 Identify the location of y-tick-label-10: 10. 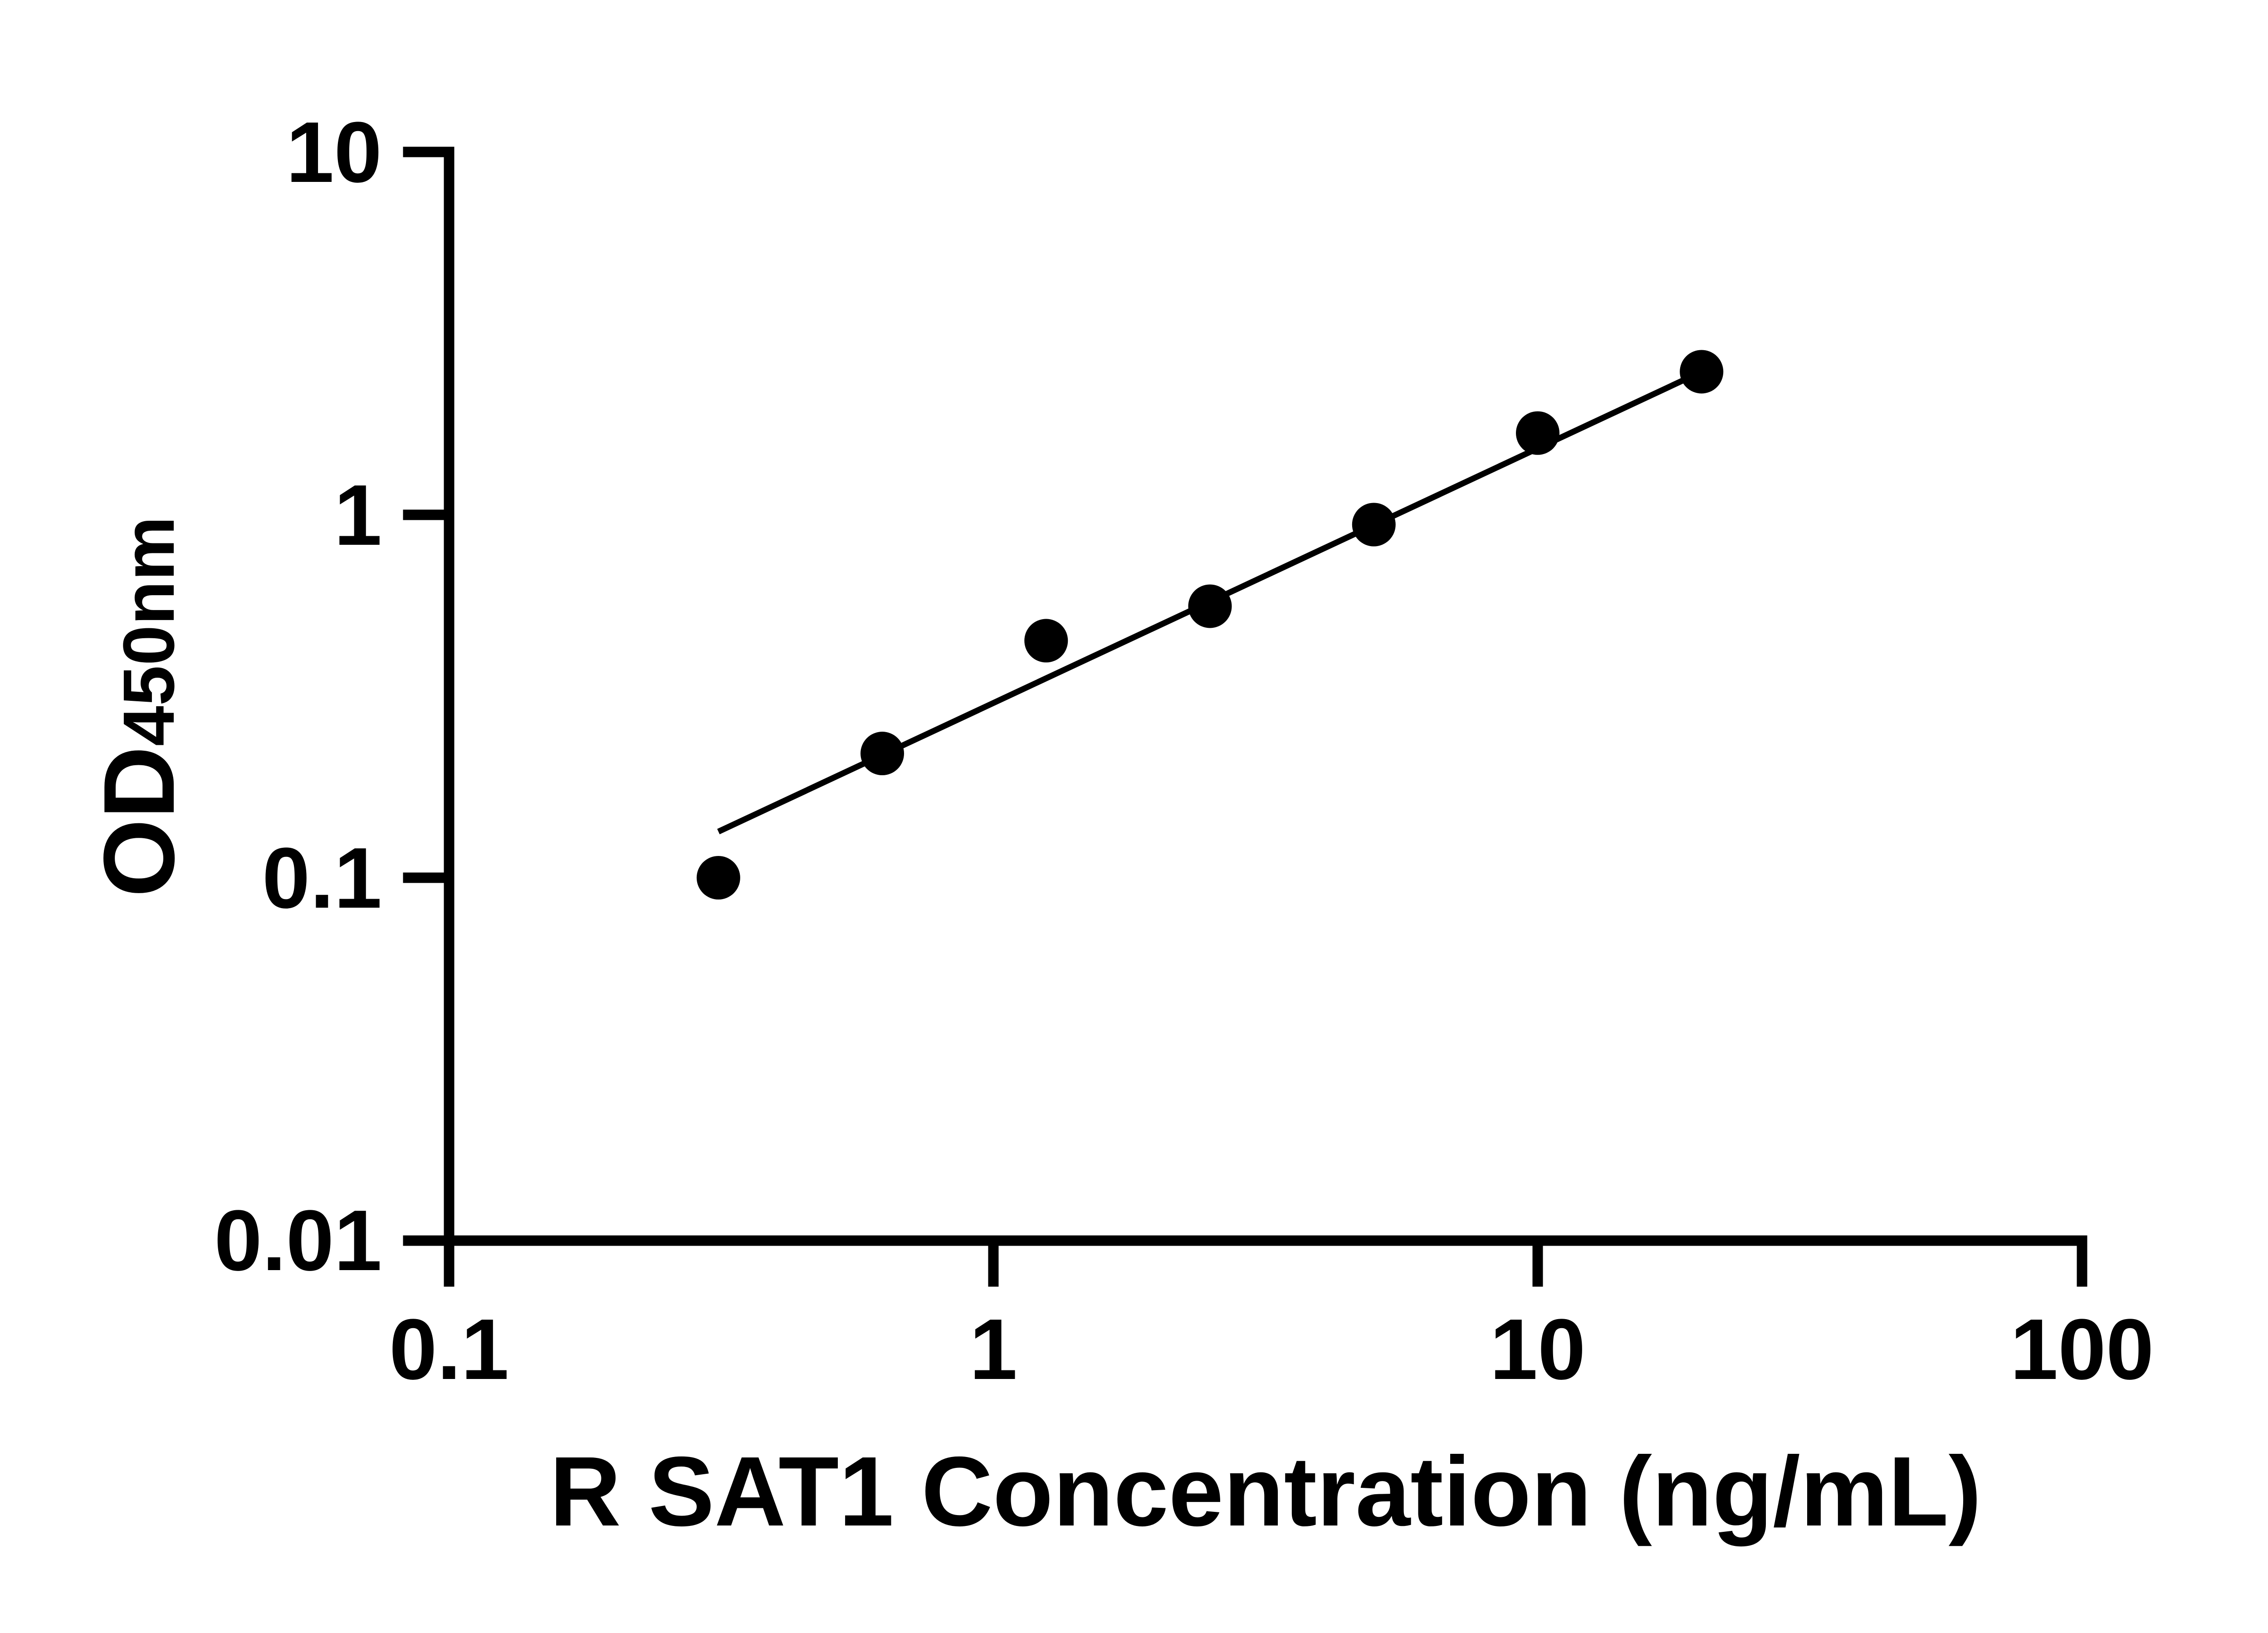
(334, 152).